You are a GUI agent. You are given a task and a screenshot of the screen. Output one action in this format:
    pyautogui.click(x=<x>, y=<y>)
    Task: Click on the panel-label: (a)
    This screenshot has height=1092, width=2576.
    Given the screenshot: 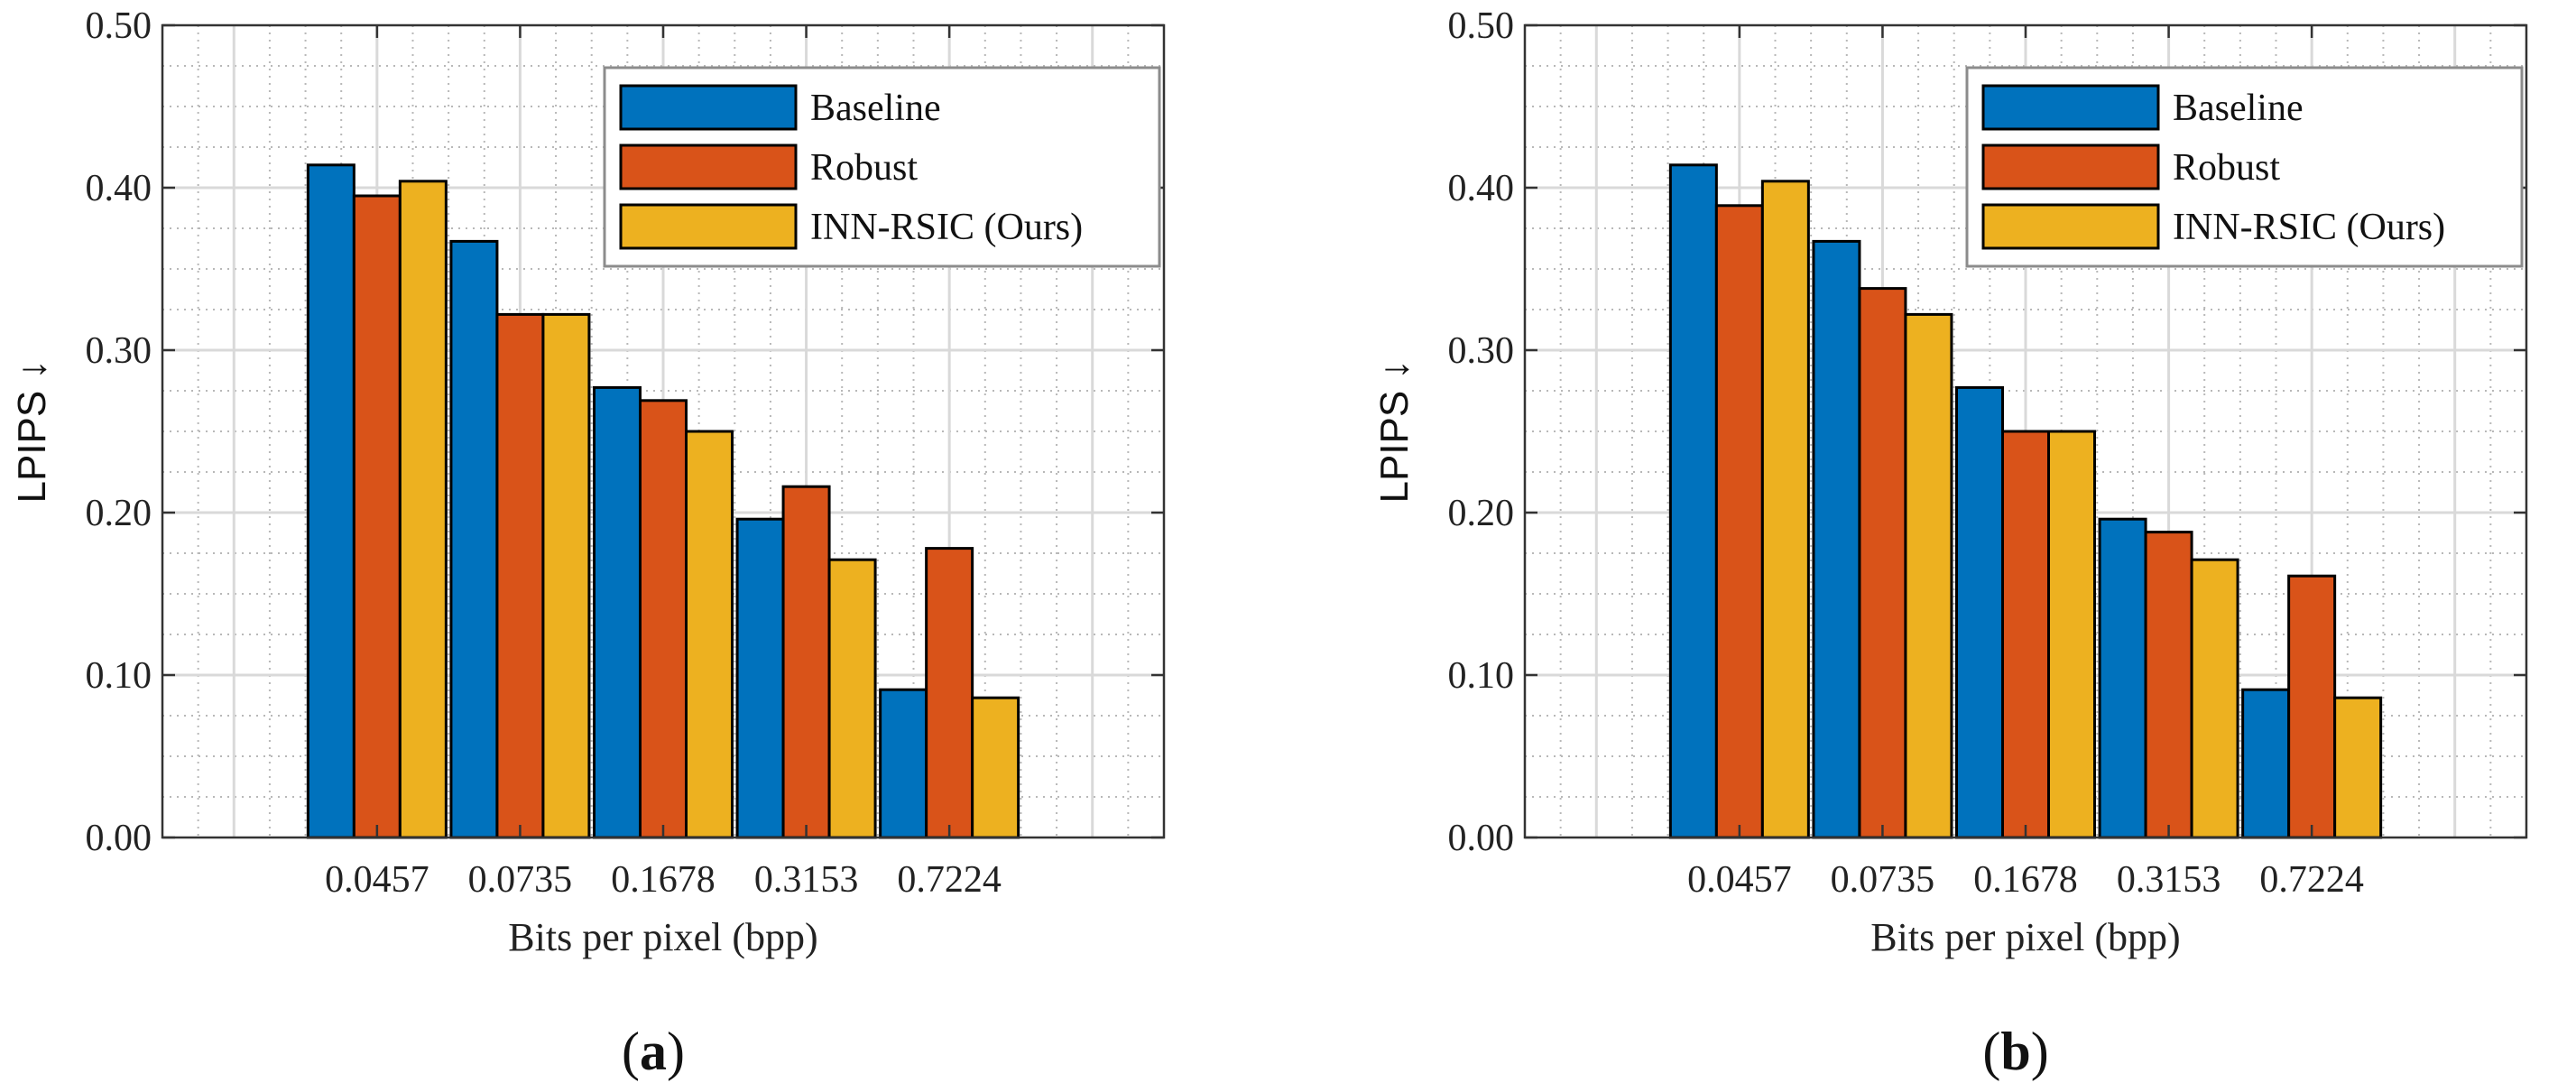 What is the action you would take?
    pyautogui.click(x=653, y=1051)
    